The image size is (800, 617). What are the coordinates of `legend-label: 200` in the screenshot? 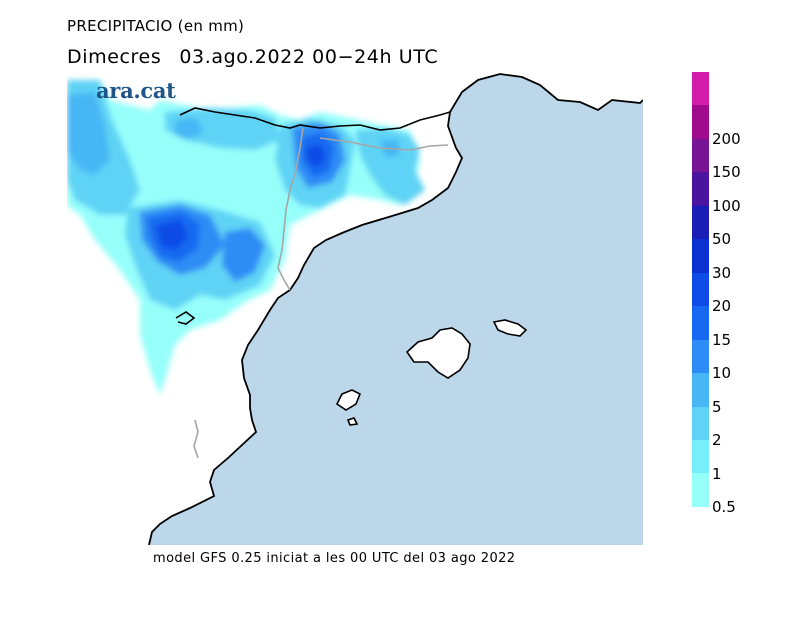 It's located at (726, 138).